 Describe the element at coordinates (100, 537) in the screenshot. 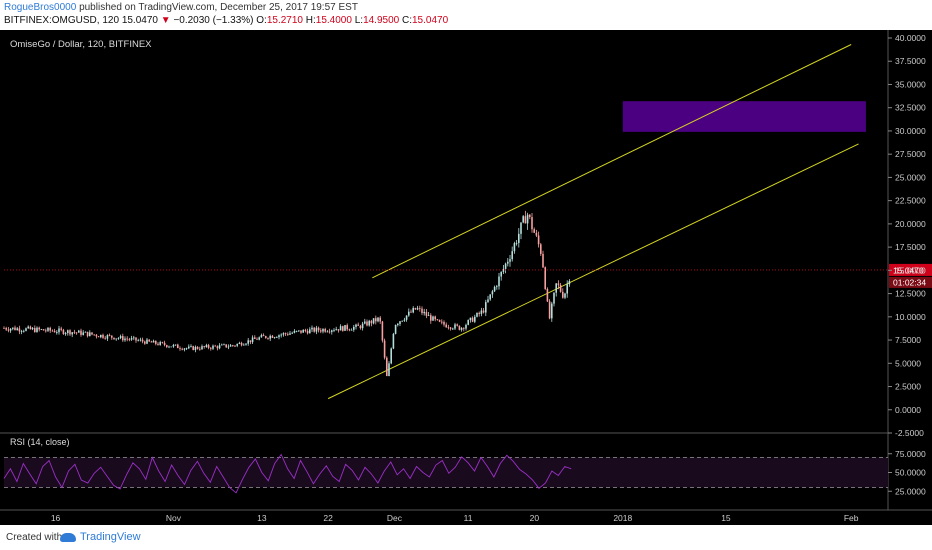

I see `tradingview-logo: TradingView` at that location.